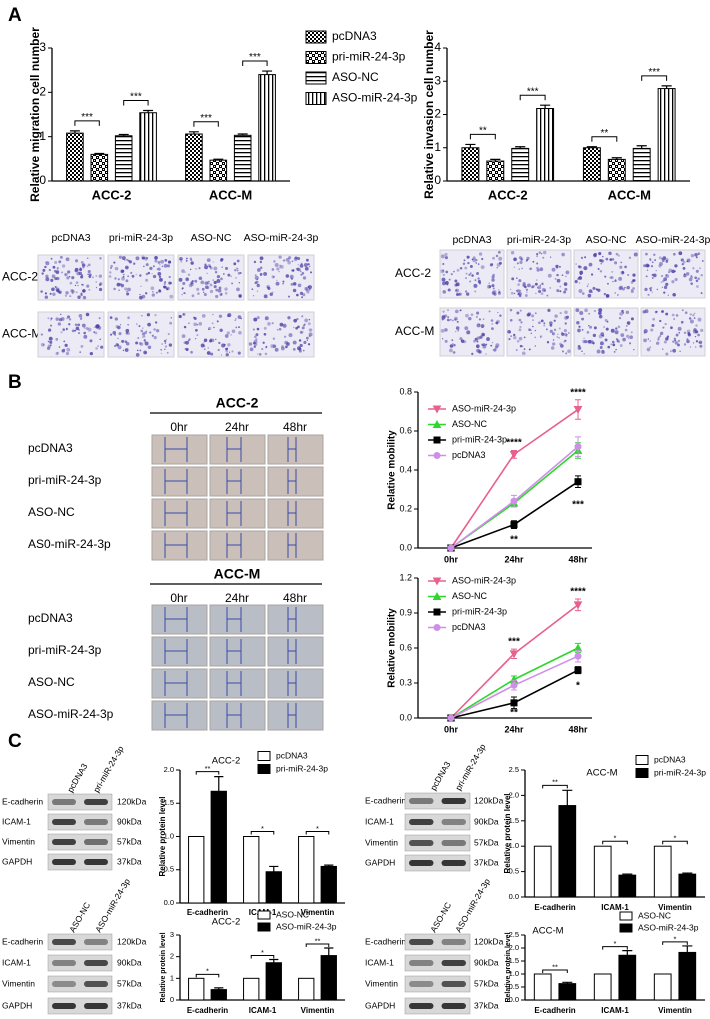  Describe the element at coordinates (206, 118) in the screenshot. I see `significance-label: ***` at that location.